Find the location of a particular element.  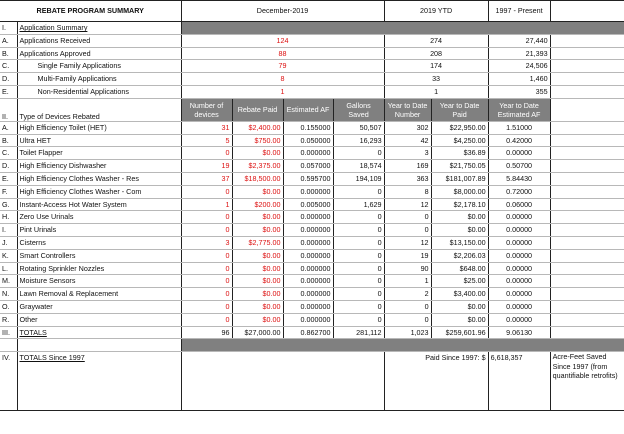

af-value: 0.595700 is located at coordinates (308, 179).